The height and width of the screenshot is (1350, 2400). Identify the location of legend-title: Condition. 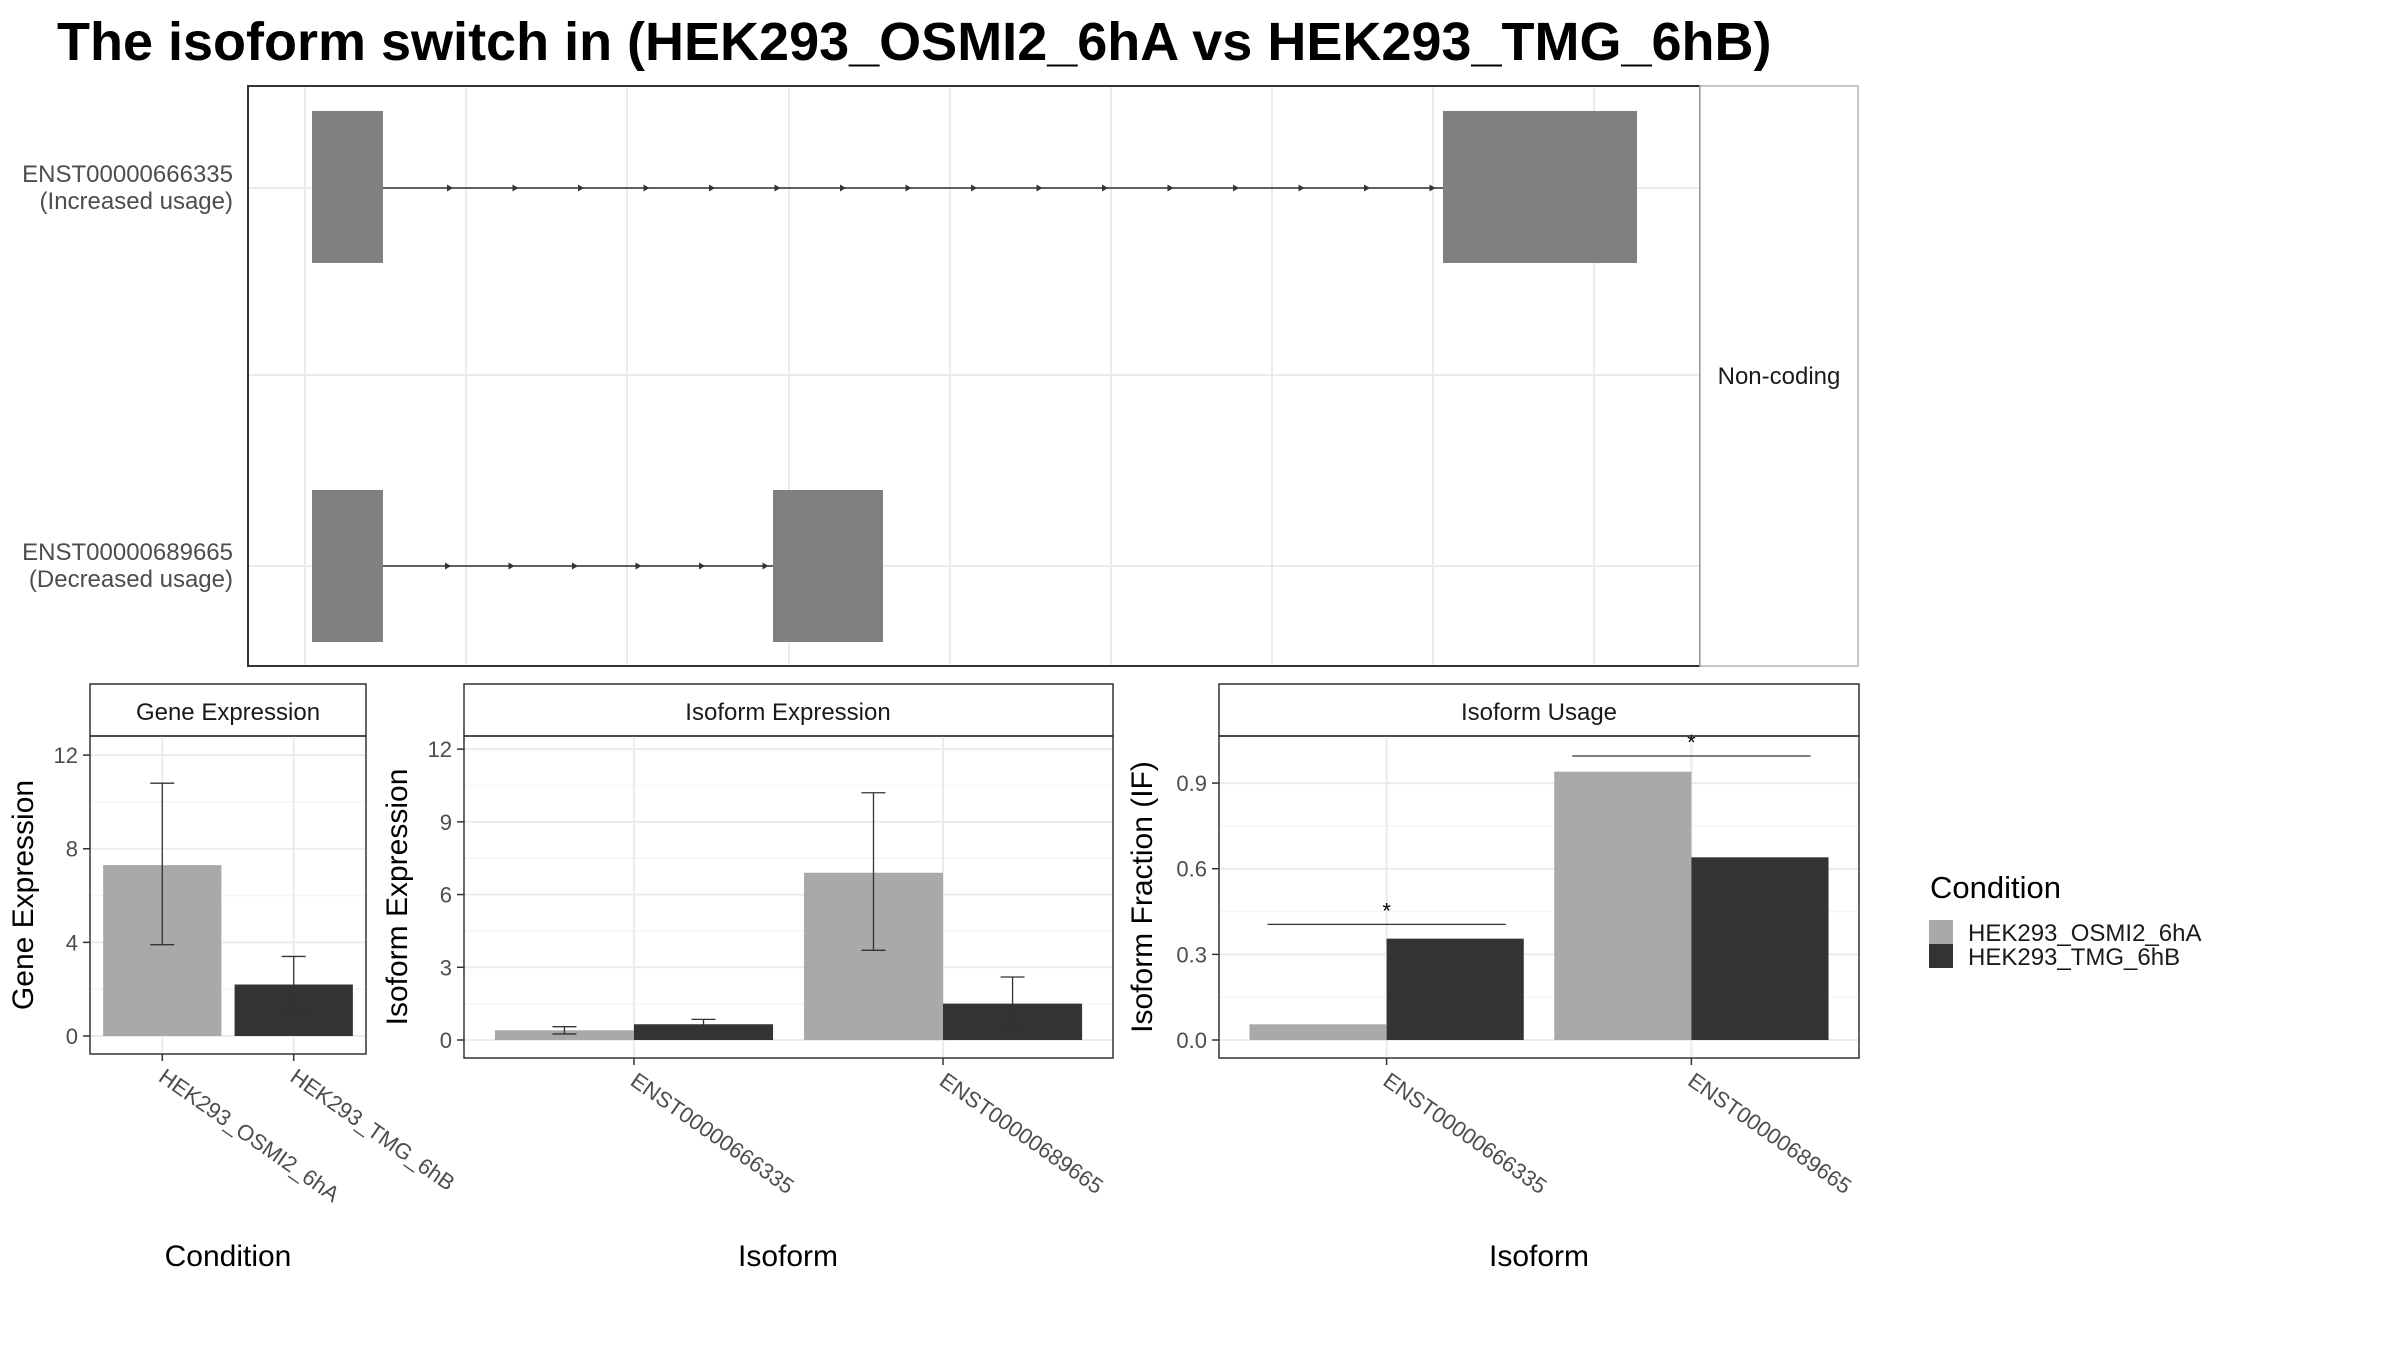
(1995, 887).